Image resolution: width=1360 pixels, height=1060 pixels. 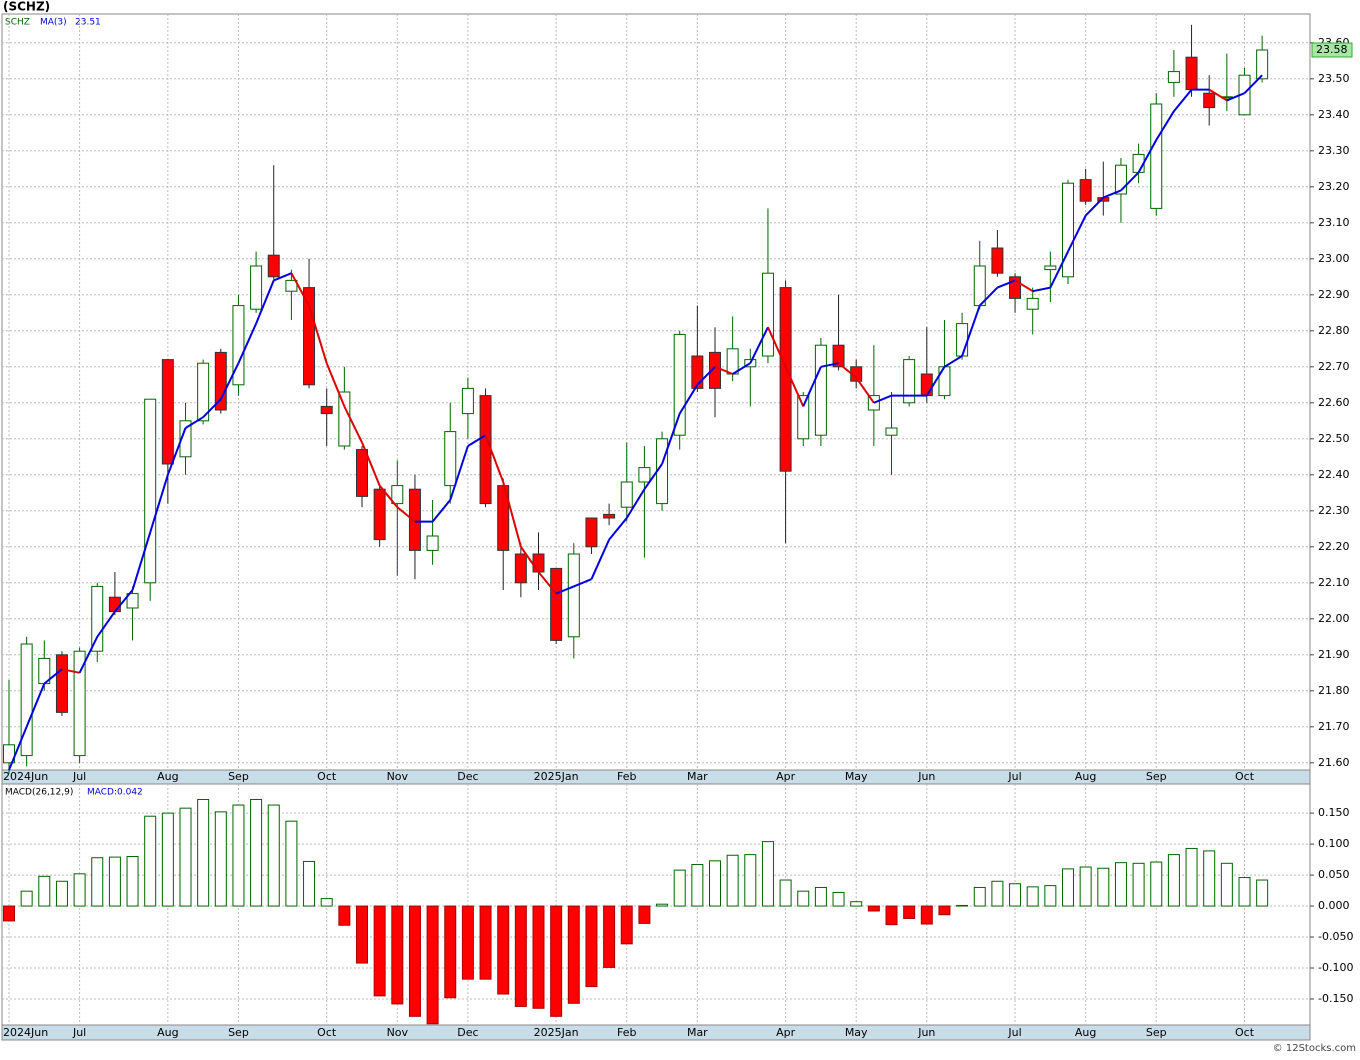 What do you see at coordinates (1334, 582) in the screenshot?
I see `y-tick-label: 22.10` at bounding box center [1334, 582].